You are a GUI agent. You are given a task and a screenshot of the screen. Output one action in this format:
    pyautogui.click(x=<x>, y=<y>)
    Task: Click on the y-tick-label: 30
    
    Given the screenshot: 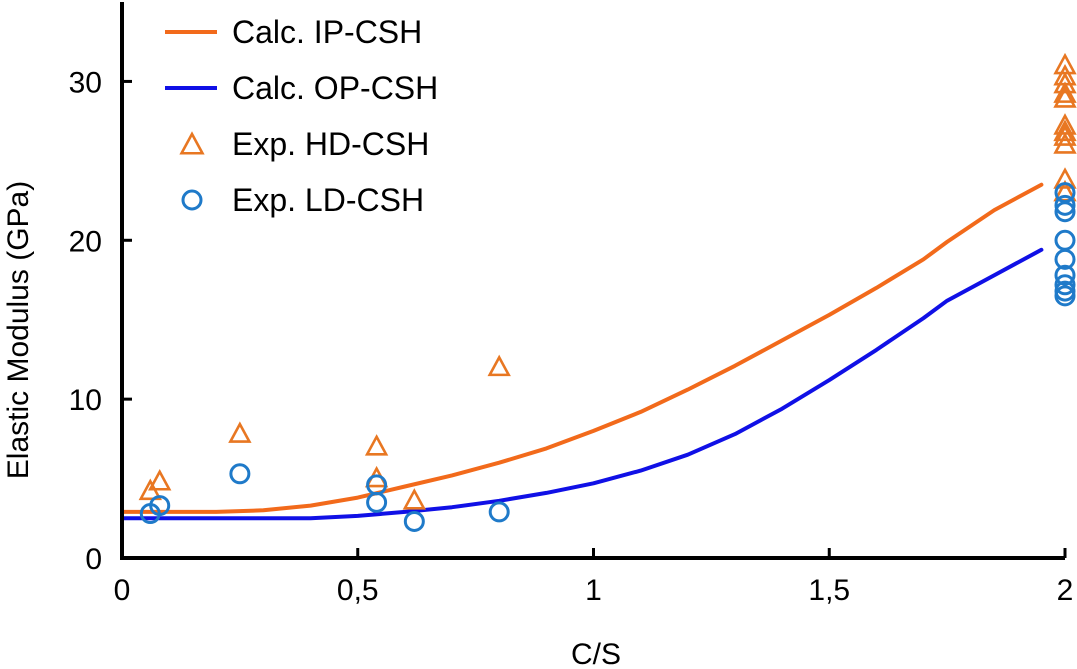 What is the action you would take?
    pyautogui.click(x=85, y=82)
    